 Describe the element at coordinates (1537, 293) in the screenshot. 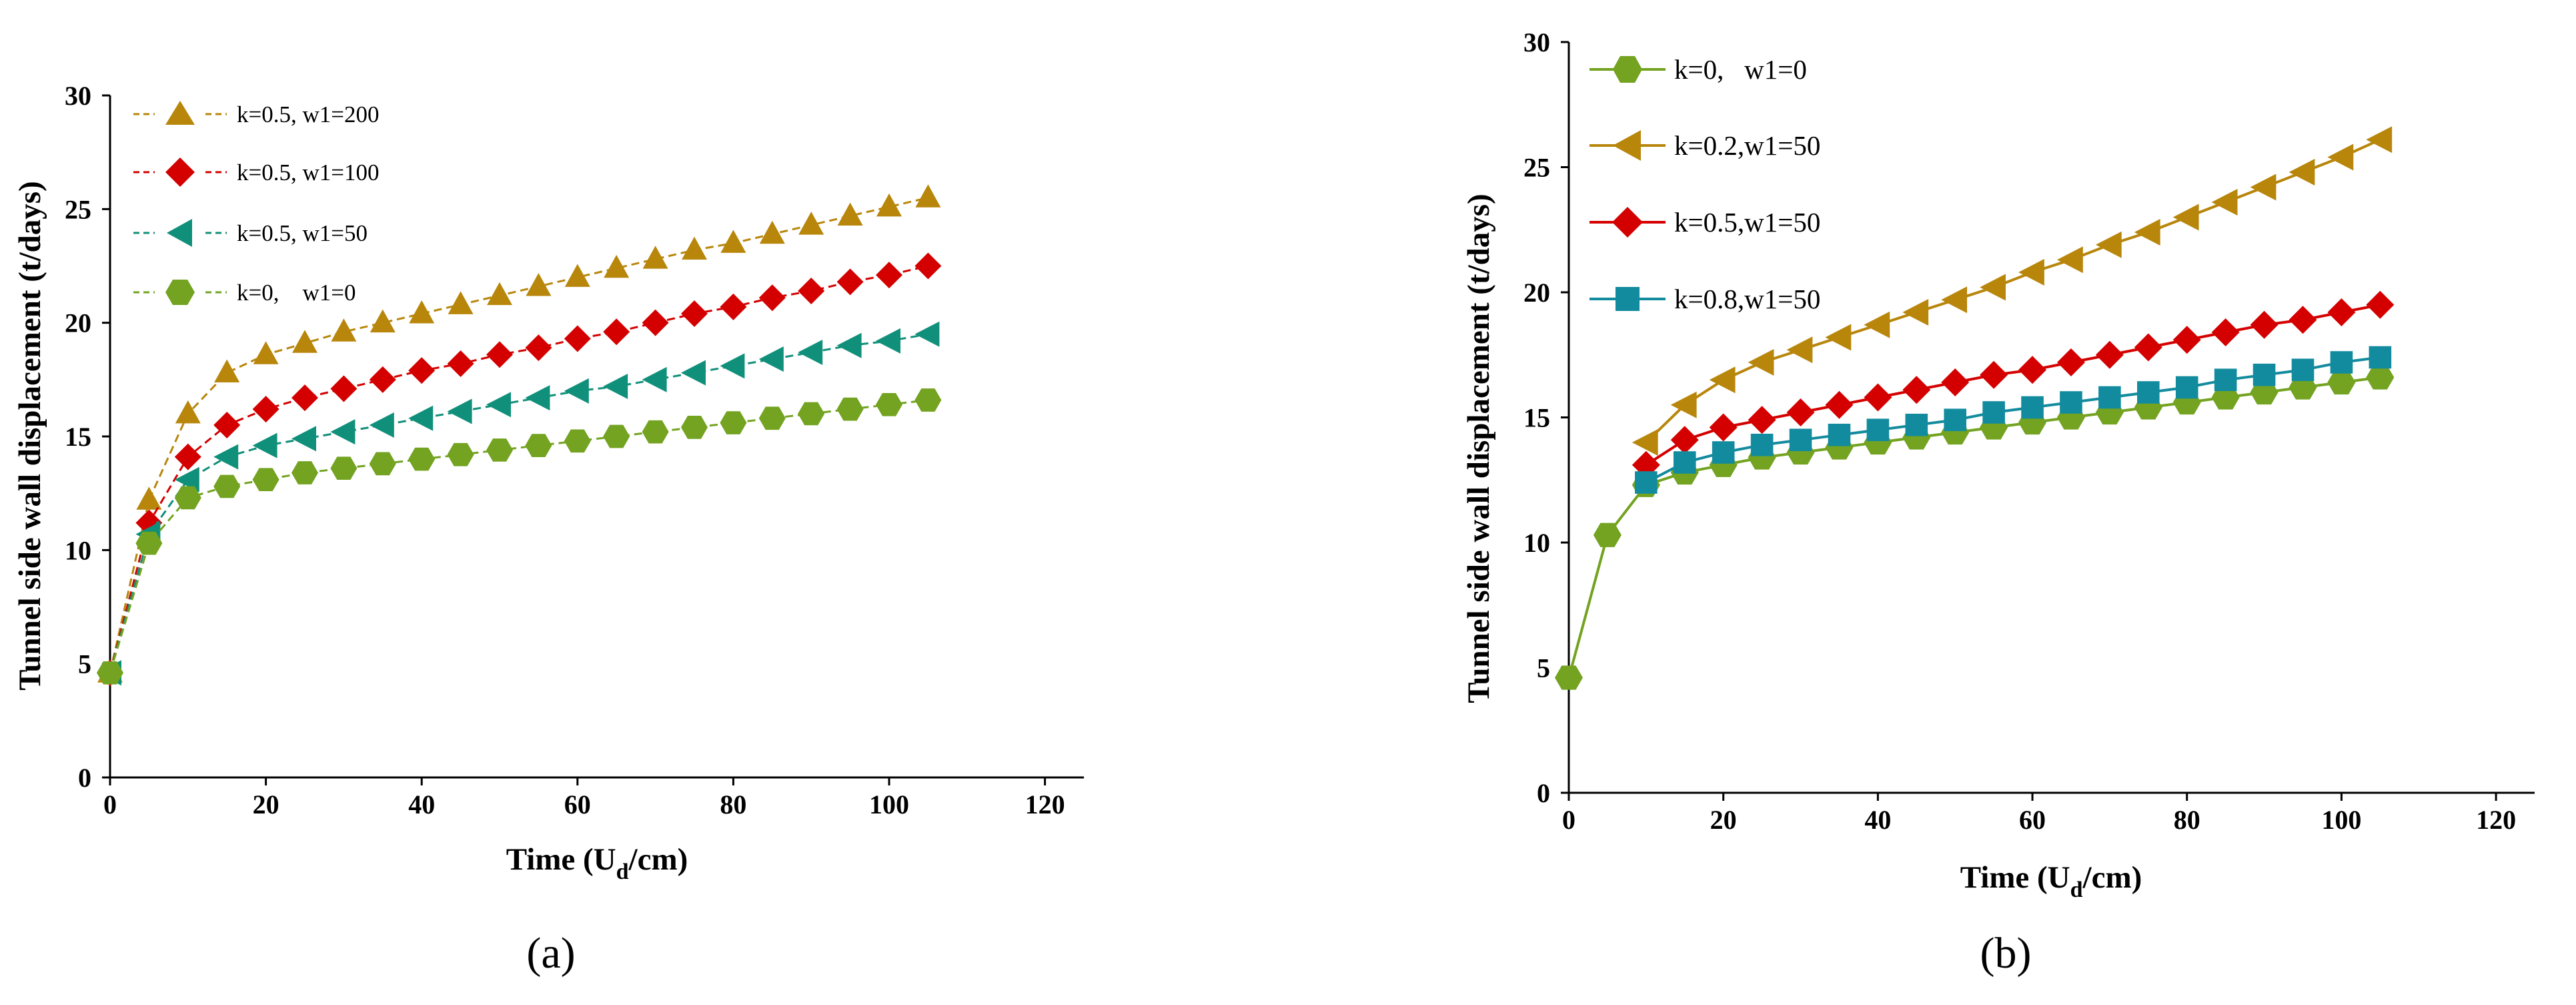

I see `y-tick-label: 20` at that location.